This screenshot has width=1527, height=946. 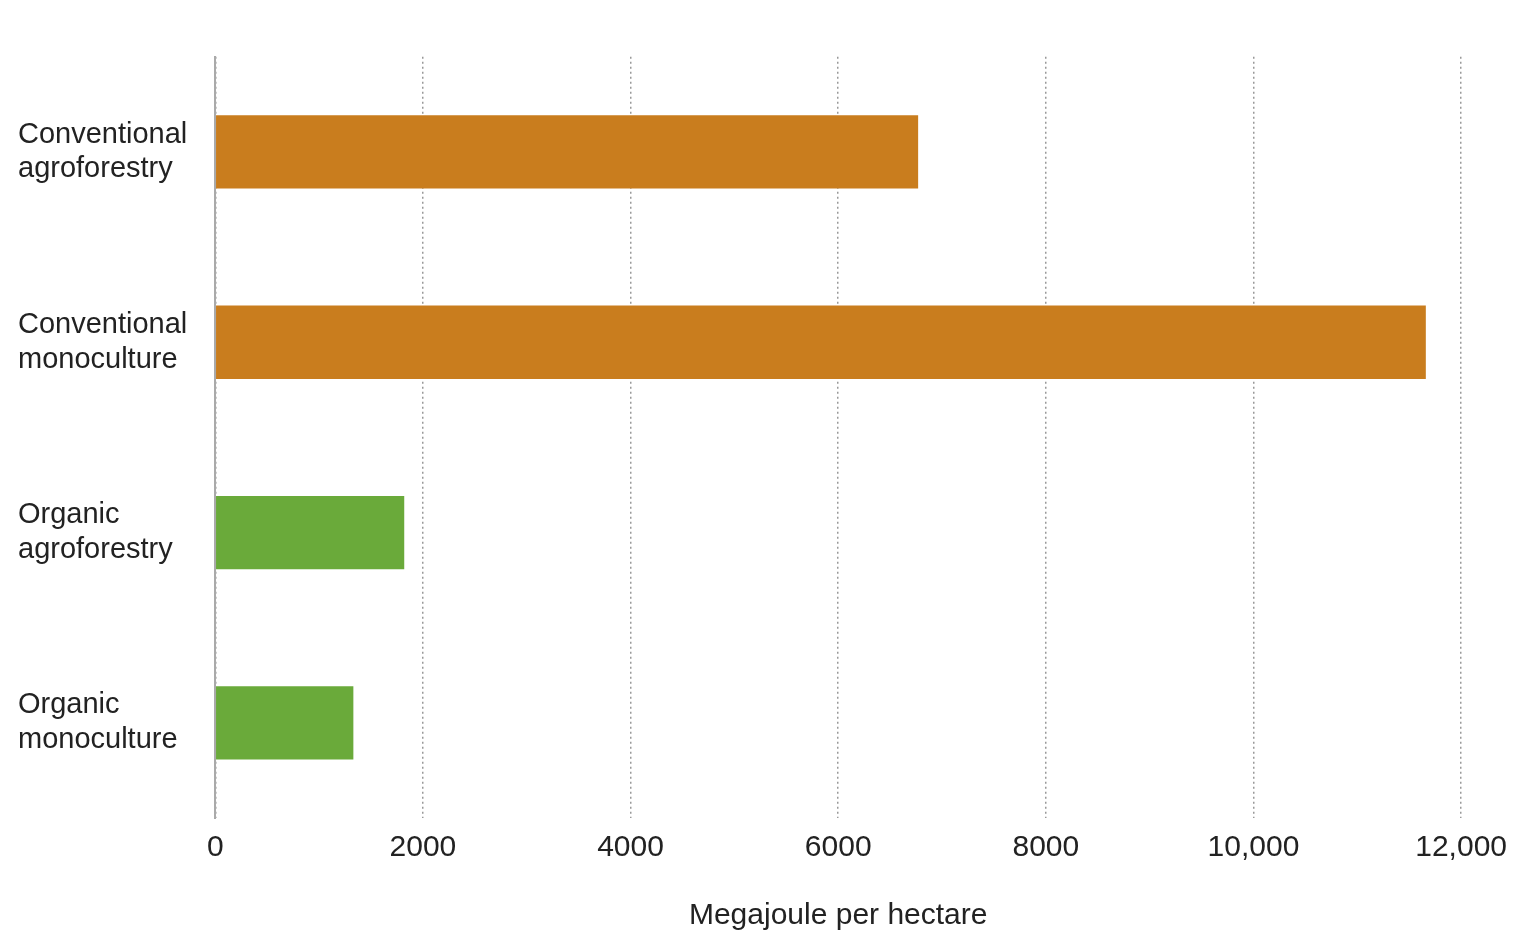 I want to click on y-tick-label: Organic monoculture, so click(x=98, y=721).